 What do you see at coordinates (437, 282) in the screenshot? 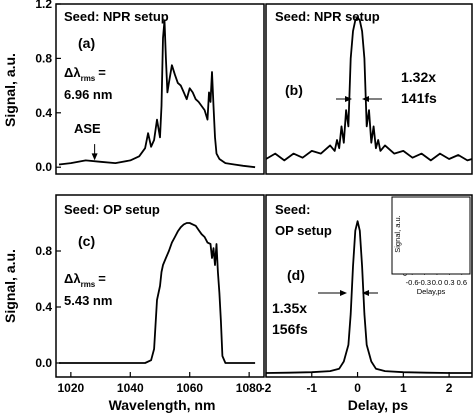
I see `inset-x-tick-label: 0.0` at bounding box center [437, 282].